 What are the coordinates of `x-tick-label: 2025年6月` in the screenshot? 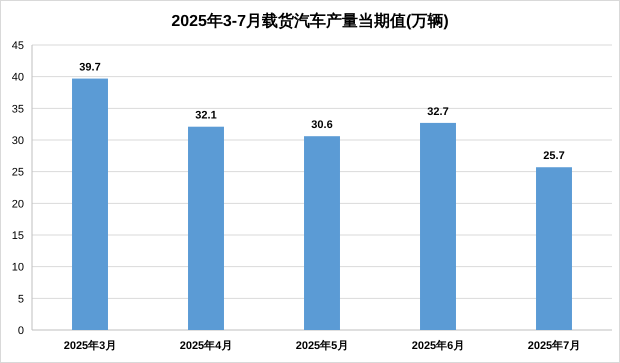 It's located at (438, 345).